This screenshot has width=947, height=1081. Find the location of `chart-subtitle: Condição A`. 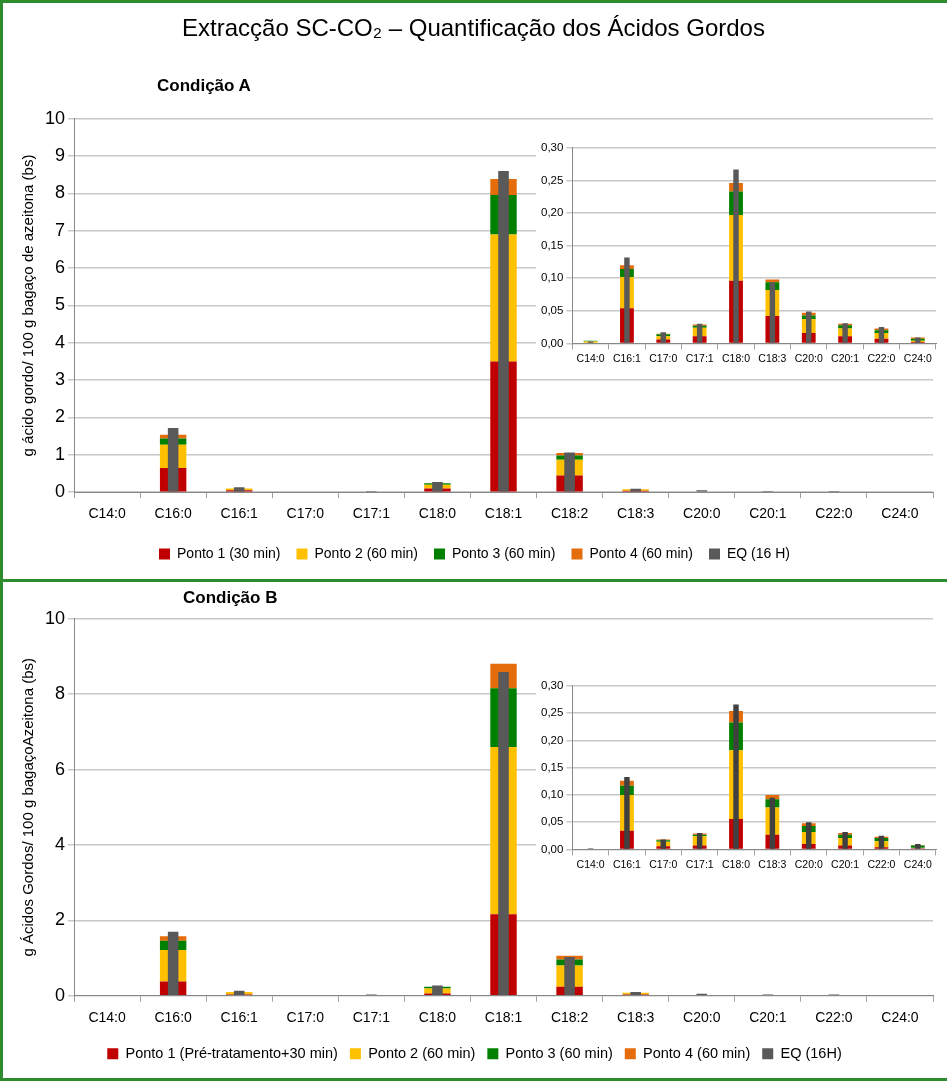

chart-subtitle: Condição A is located at coordinates (204, 86).